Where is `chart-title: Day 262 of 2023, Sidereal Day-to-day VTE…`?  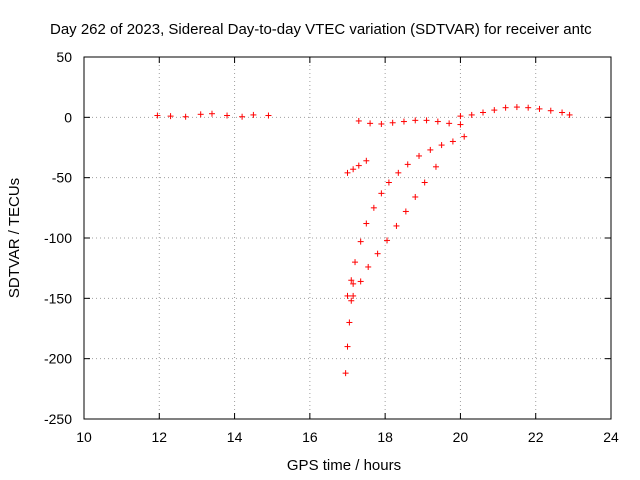 chart-title: Day 262 of 2023, Sidereal Day-to-day VTE… is located at coordinates (321, 29).